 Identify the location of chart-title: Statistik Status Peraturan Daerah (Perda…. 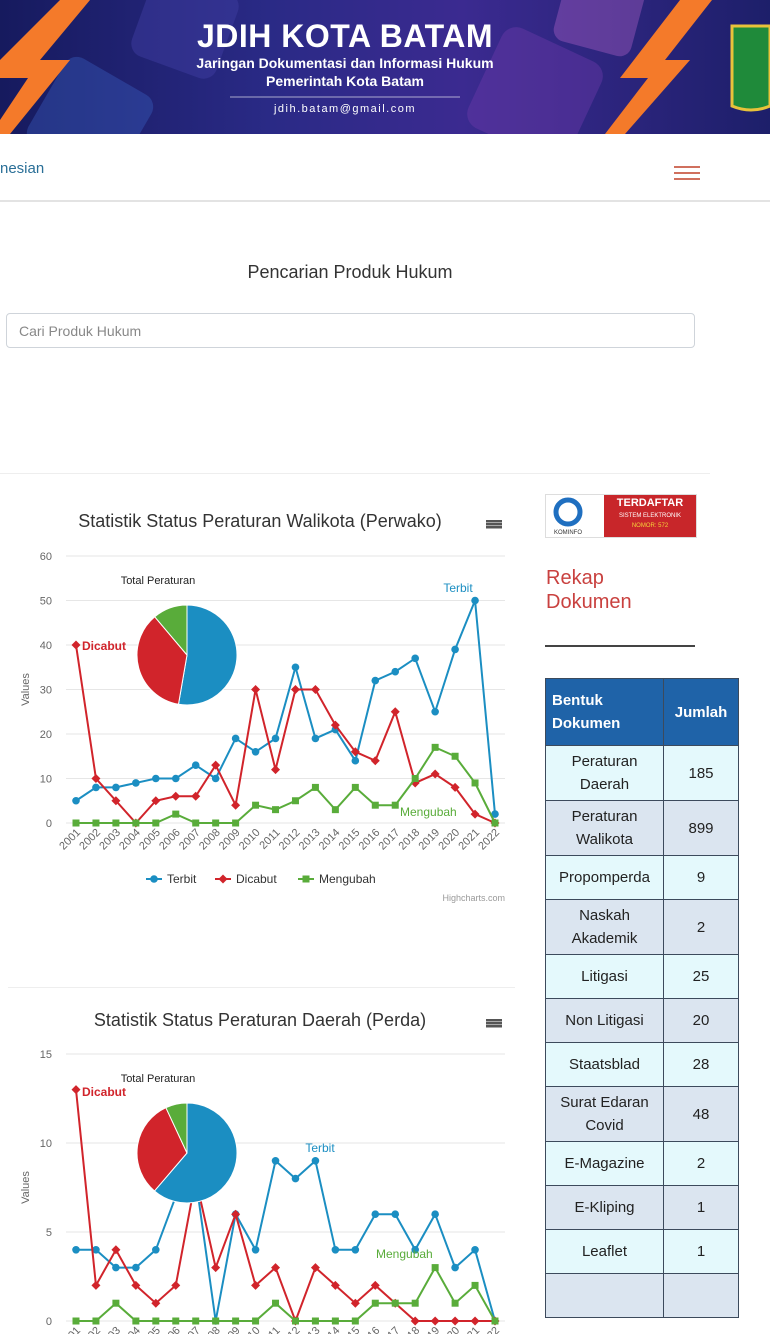
(260, 1020).